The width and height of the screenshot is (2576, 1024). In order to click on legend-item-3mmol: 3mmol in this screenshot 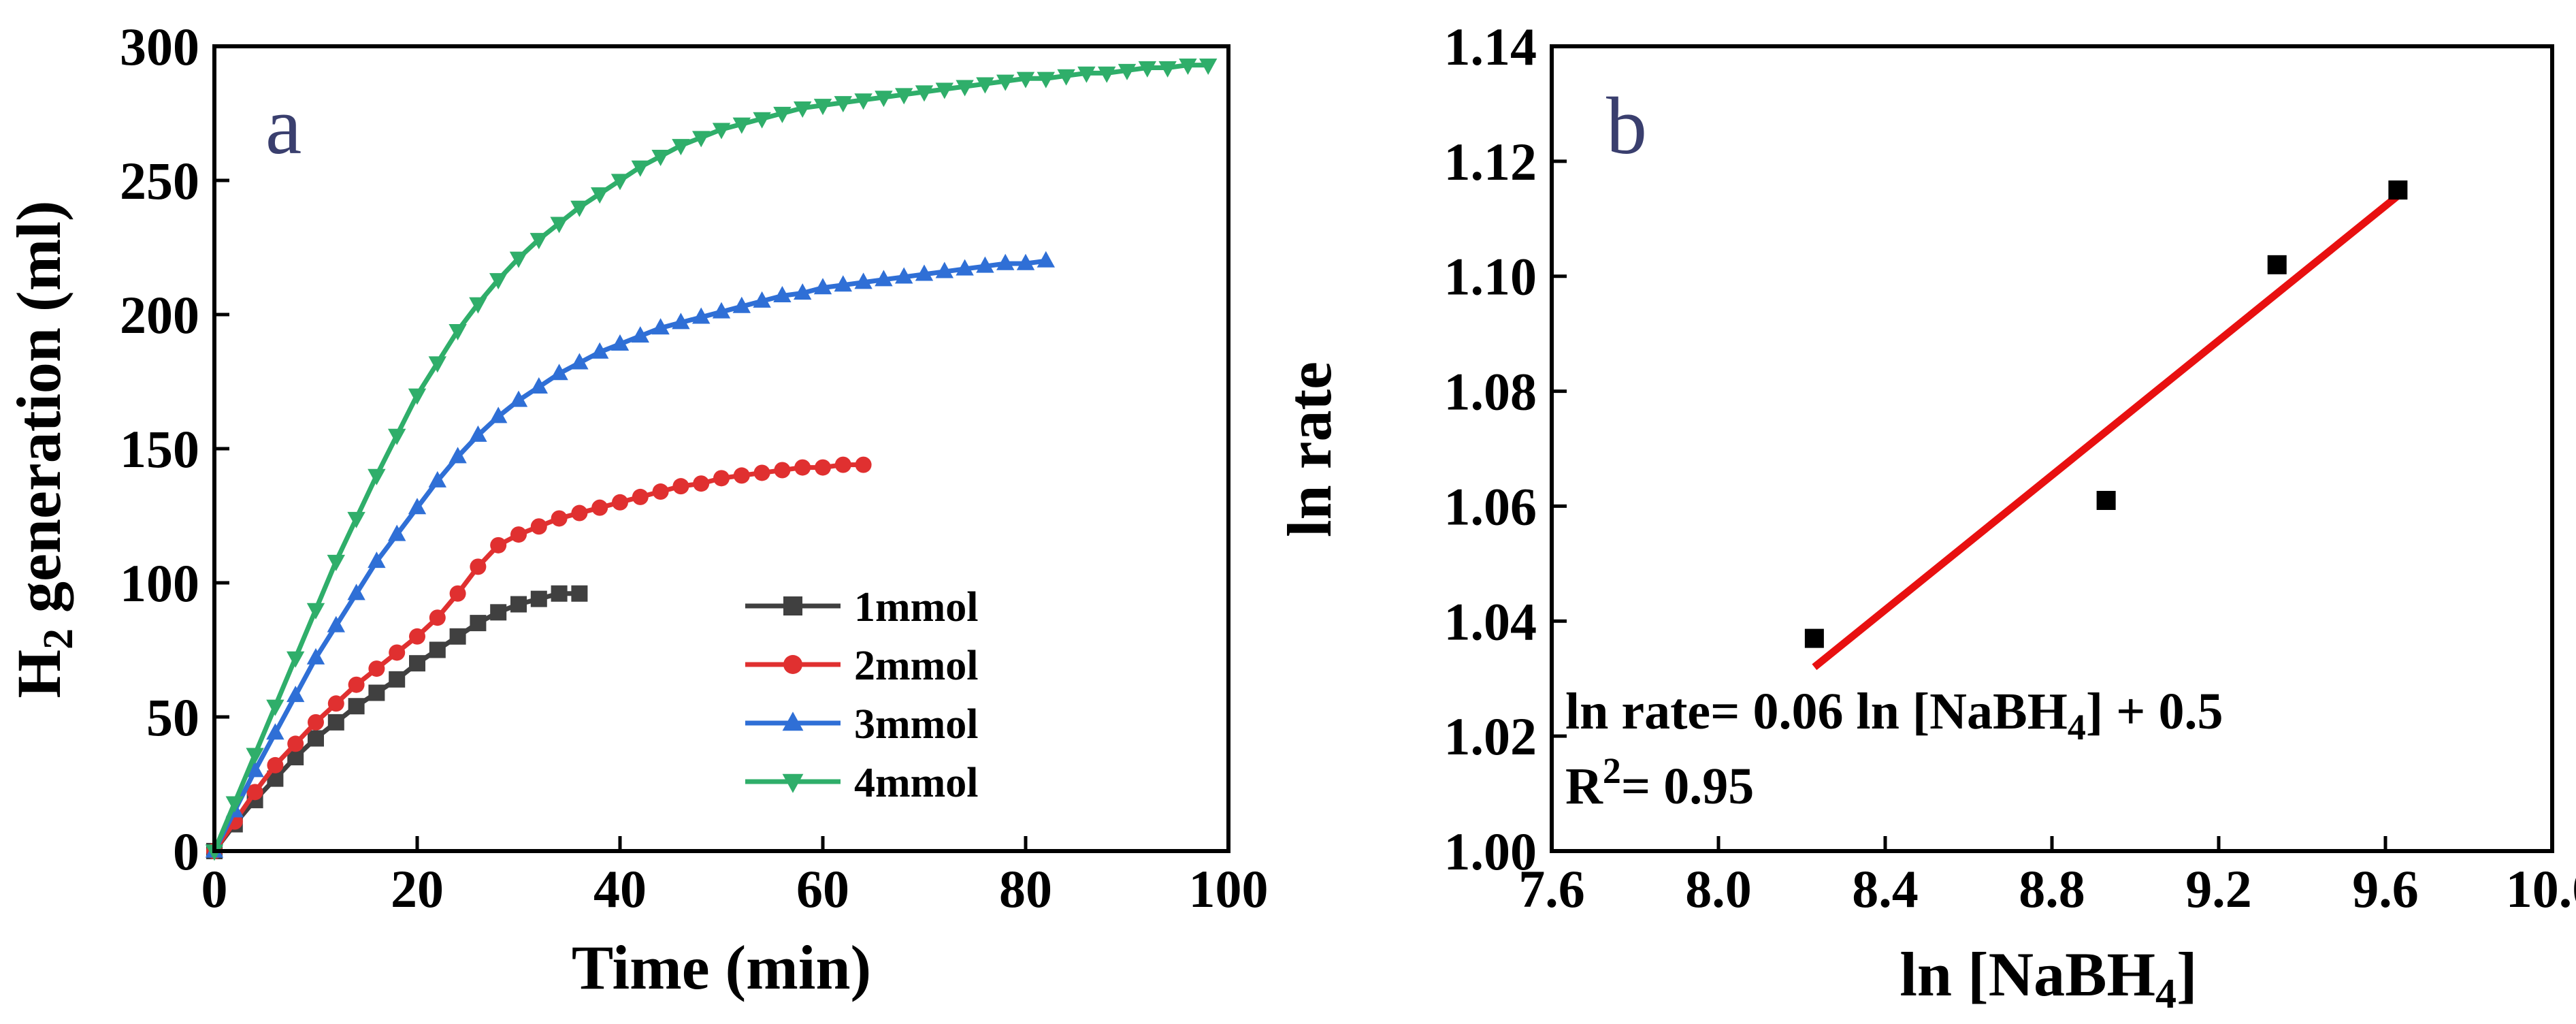, I will do `click(862, 724)`.